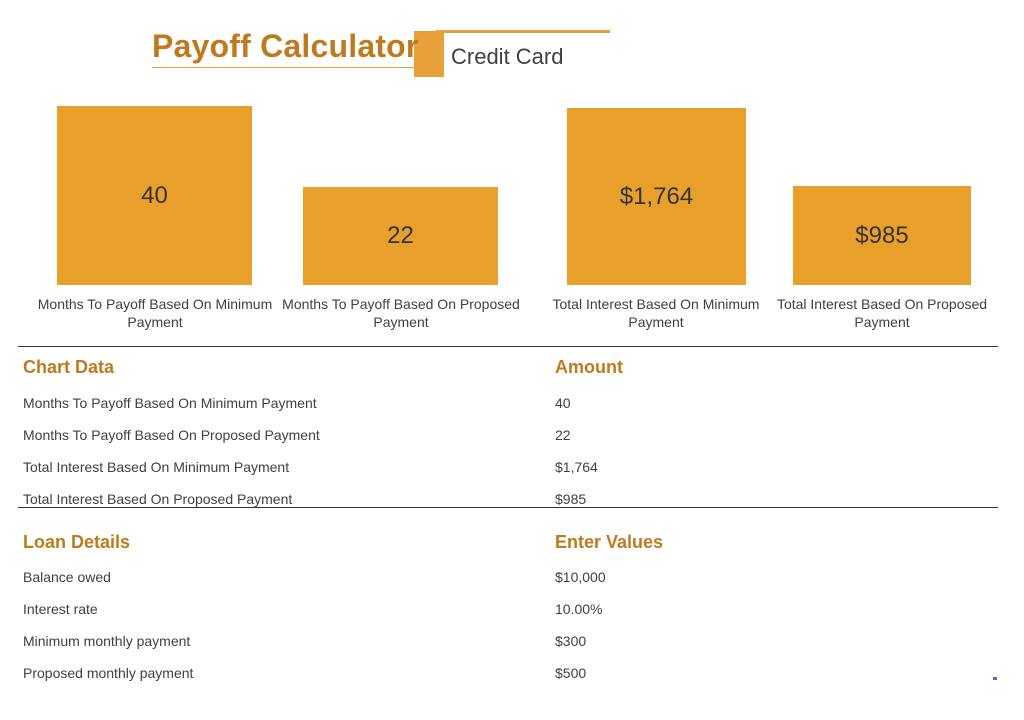 This screenshot has width=1024, height=720. Describe the element at coordinates (609, 542) in the screenshot. I see `enter-values-heading: Enter Values` at that location.